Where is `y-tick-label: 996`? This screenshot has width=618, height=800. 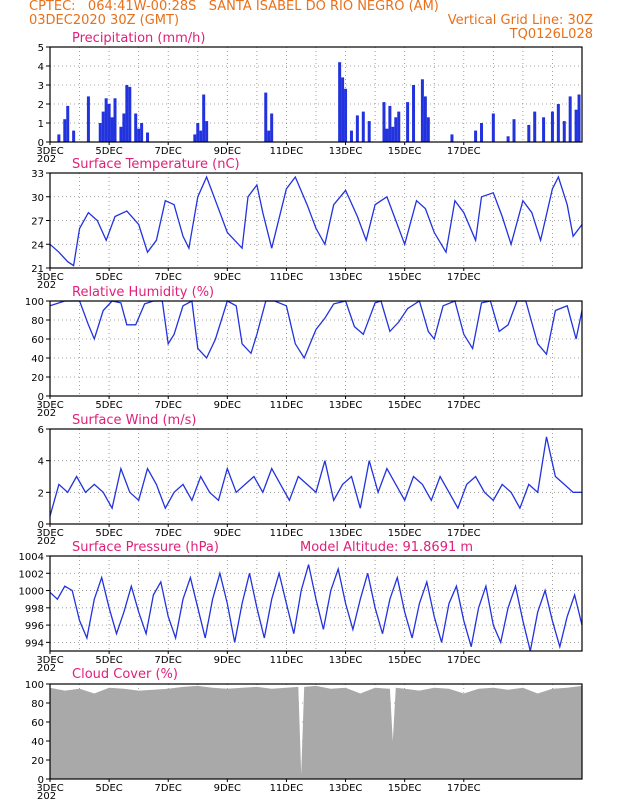 y-tick-label: 996 is located at coordinates (34, 626).